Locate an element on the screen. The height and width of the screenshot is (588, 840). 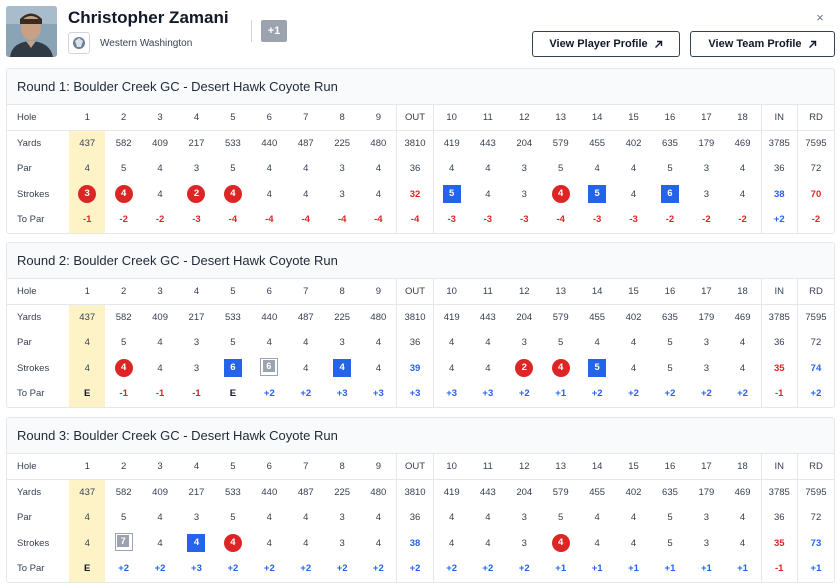
to-par-cell: +3 is located at coordinates (451, 394).